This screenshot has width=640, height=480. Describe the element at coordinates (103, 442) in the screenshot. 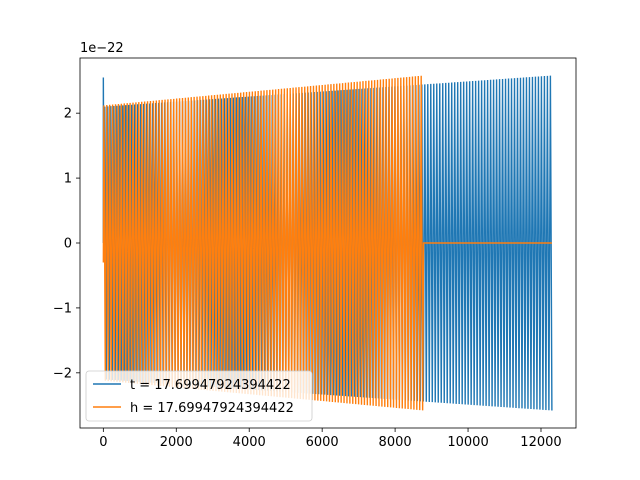

I see `x-tick-label: 0` at that location.